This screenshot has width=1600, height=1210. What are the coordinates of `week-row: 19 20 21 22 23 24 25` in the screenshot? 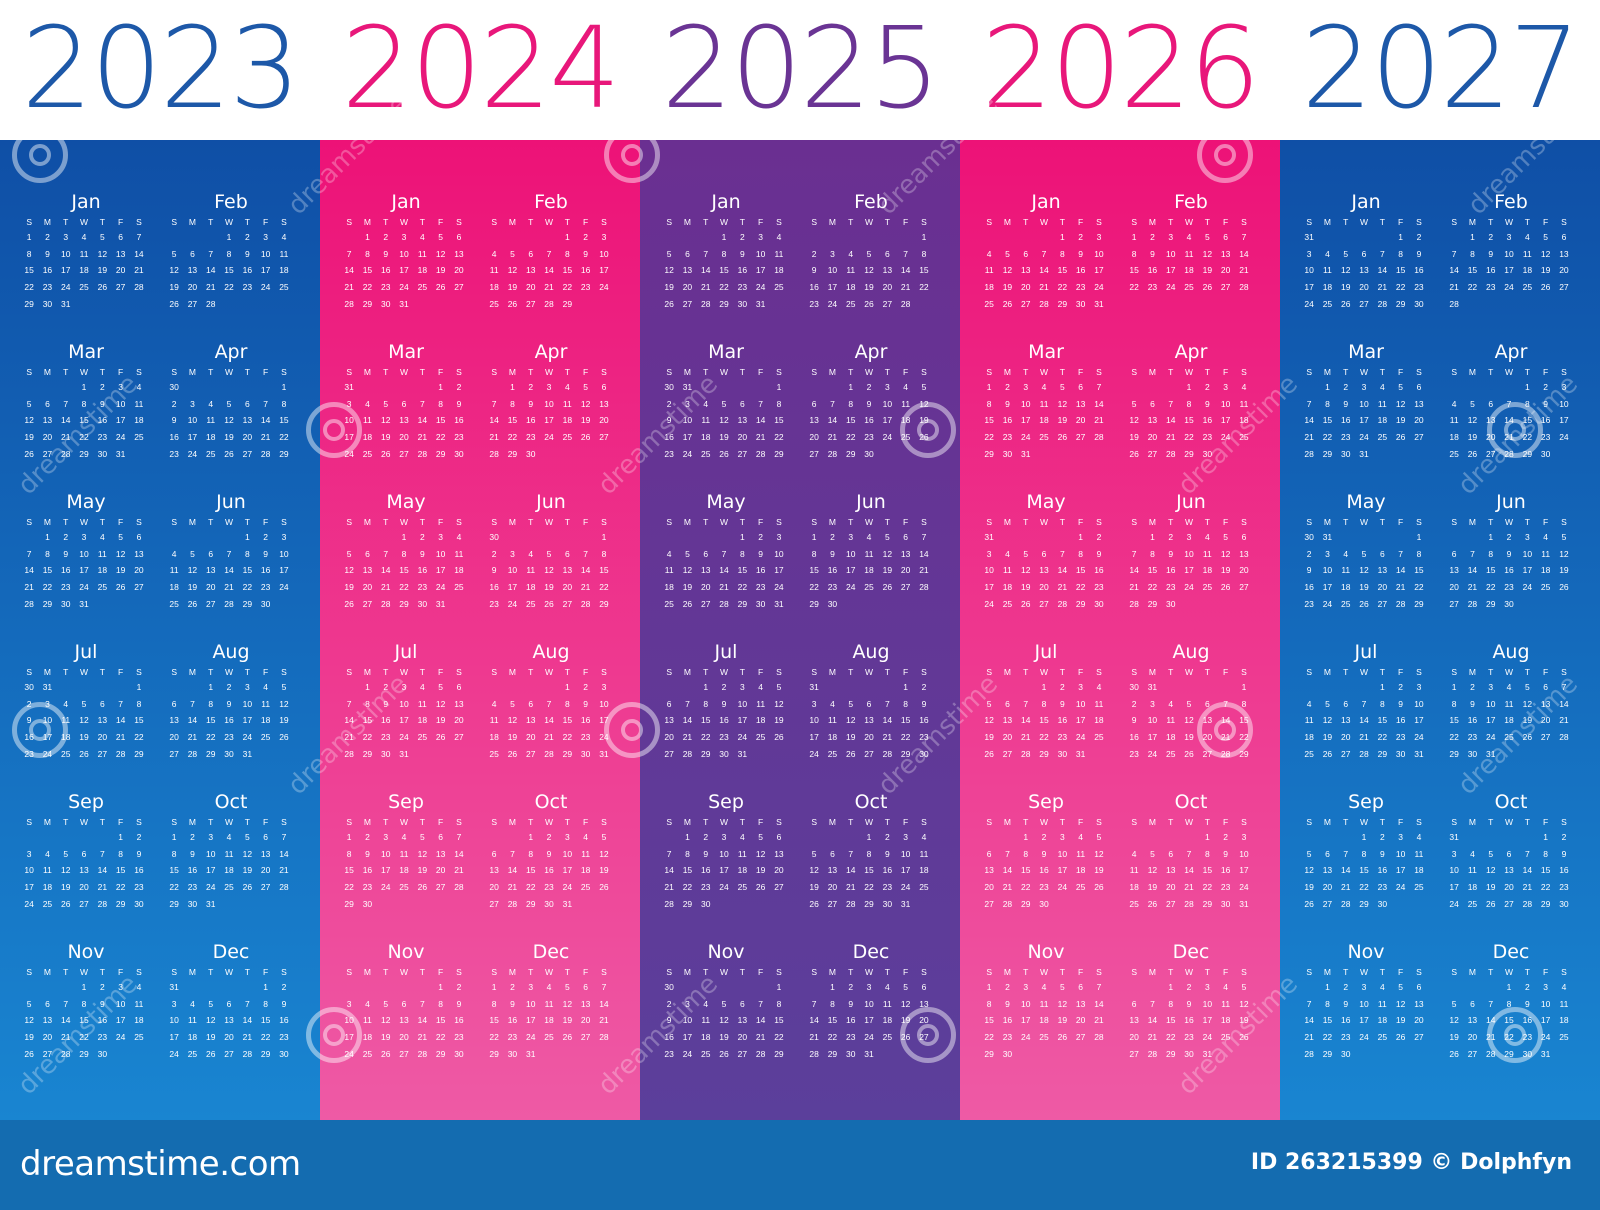 It's located at (86, 437).